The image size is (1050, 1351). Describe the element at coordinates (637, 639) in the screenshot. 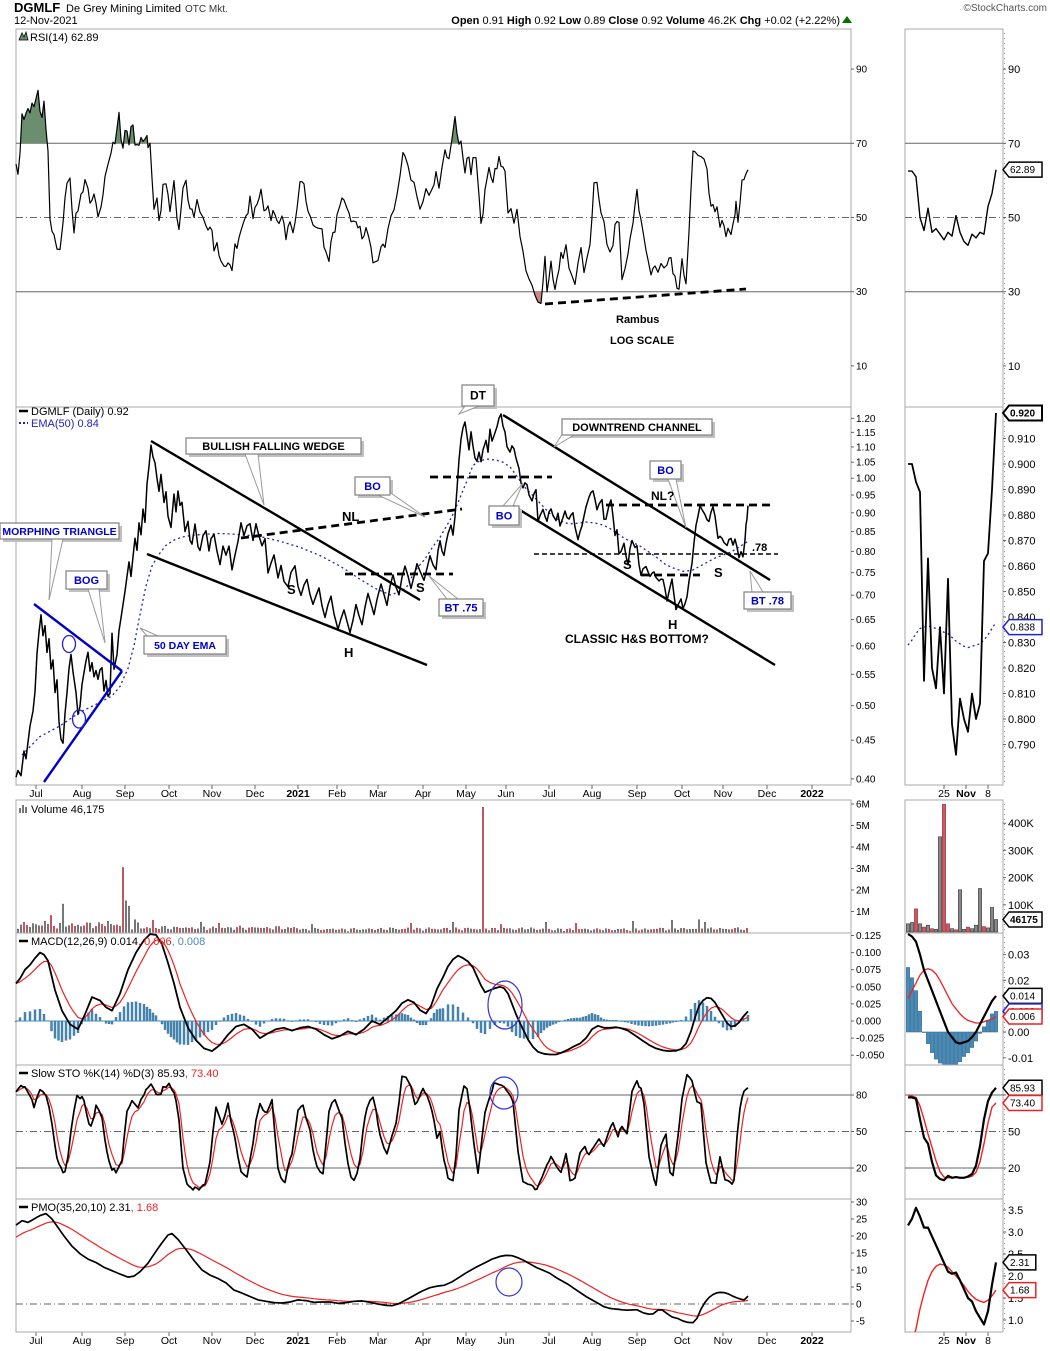

I see `svg-text: CLASSIC H&S BOTTOM?` at that location.